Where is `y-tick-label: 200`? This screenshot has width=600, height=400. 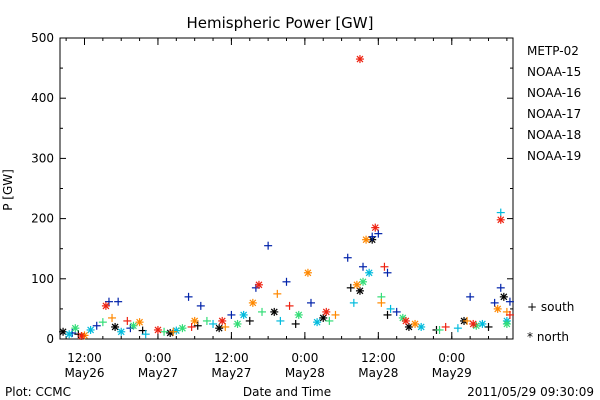 y-tick-label: 200 is located at coordinates (42, 219).